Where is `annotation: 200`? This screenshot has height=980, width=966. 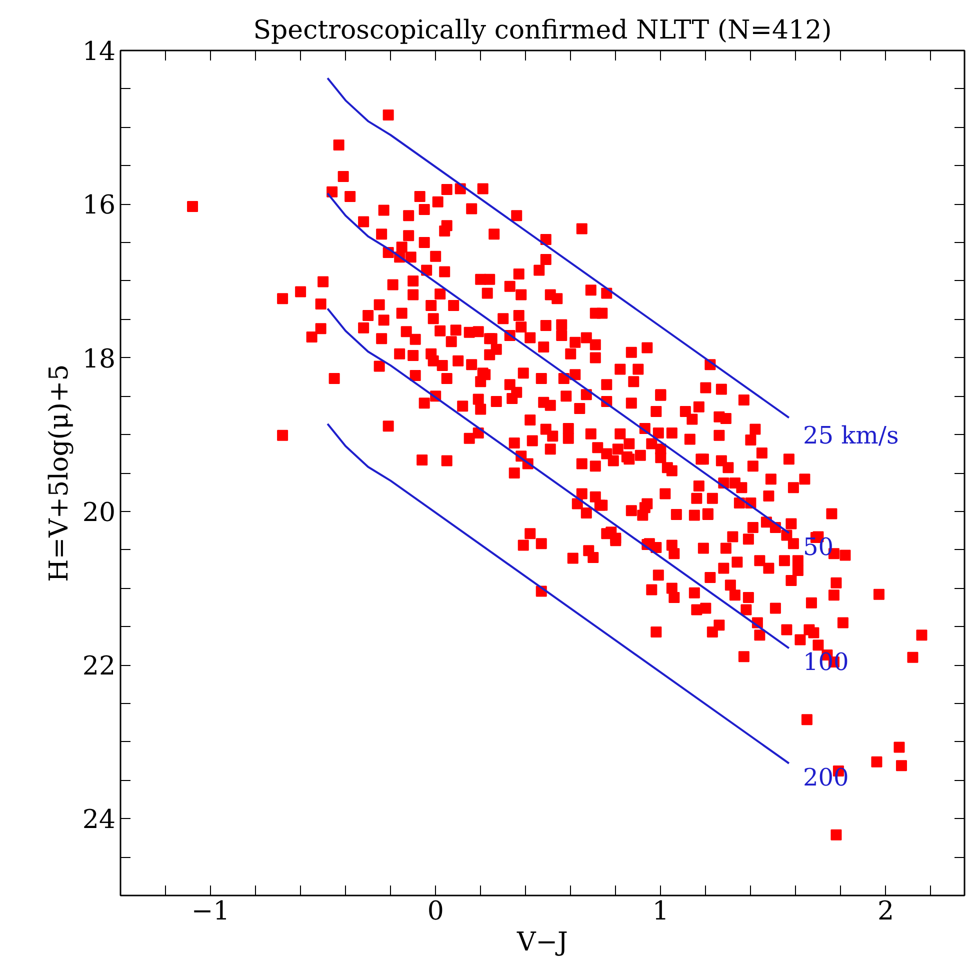 annotation: 200 is located at coordinates (825, 777).